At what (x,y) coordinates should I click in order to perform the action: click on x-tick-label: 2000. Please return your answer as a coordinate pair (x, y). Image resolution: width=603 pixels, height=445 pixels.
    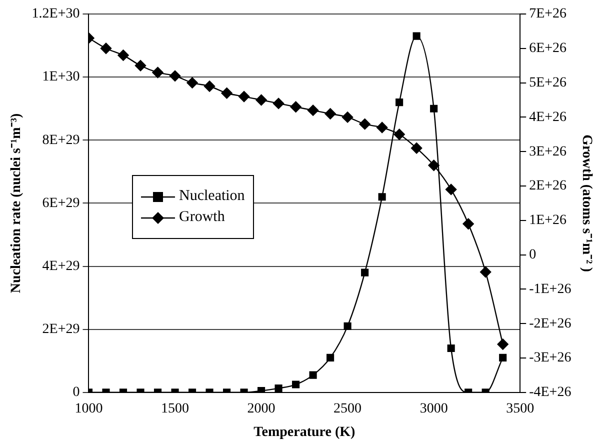
    Looking at the image, I should click on (261, 408).